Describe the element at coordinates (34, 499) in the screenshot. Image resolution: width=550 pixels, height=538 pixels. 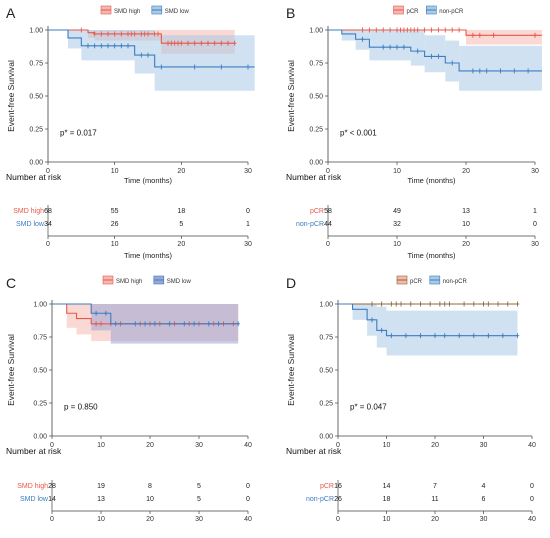
I see `risk-row-label: SMD low` at that location.